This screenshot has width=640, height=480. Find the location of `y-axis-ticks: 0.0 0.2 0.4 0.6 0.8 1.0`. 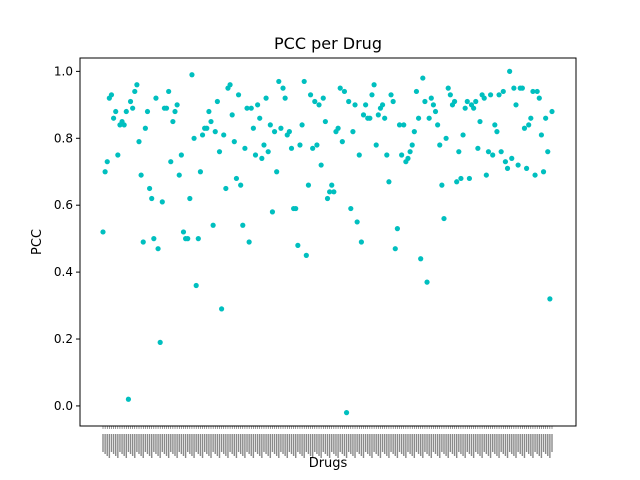

y-axis-ticks: 0.0 0.2 0.4 0.6 0.8 1.0 is located at coordinates (67, 238).